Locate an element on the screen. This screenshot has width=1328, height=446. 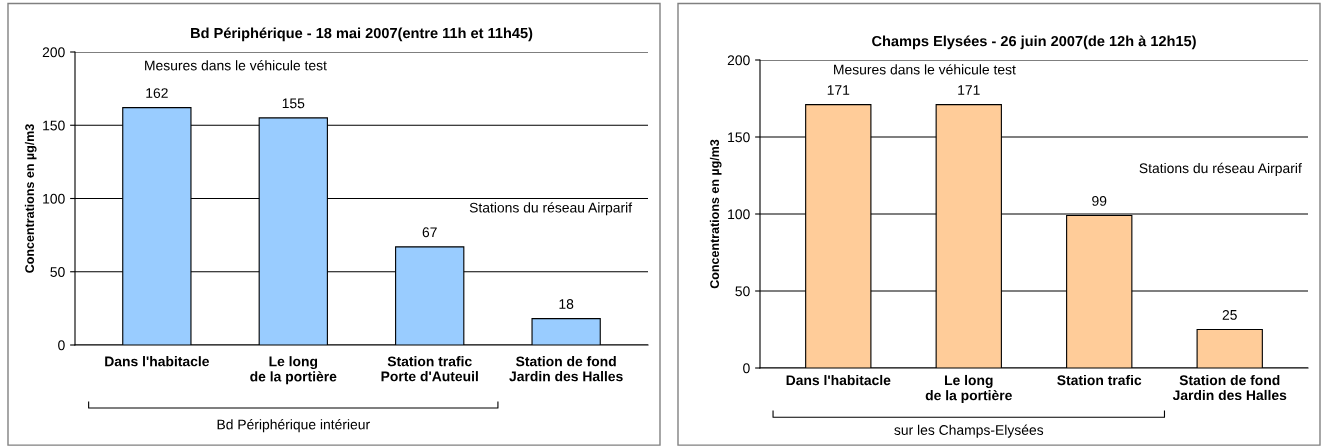
data-label: 99 is located at coordinates (1099, 201).